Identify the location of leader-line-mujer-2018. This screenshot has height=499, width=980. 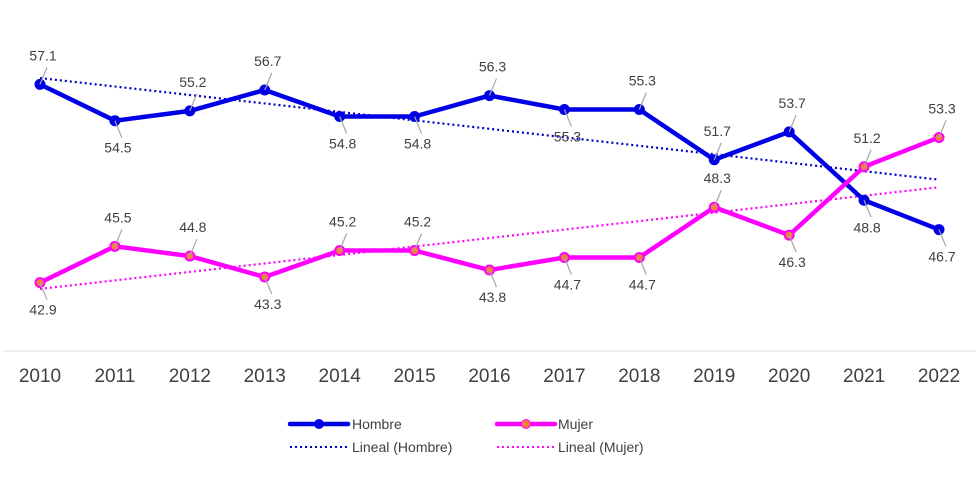
(642, 266).